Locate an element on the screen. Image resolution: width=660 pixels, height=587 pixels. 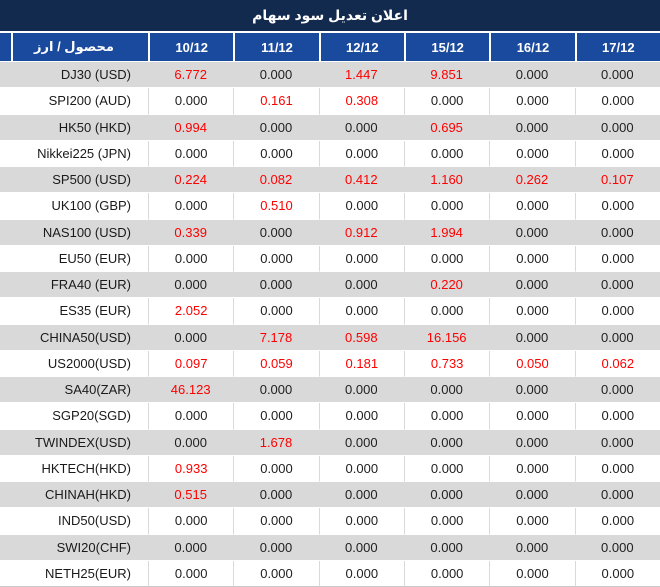
value-cell: 0.598 is located at coordinates (361, 337).